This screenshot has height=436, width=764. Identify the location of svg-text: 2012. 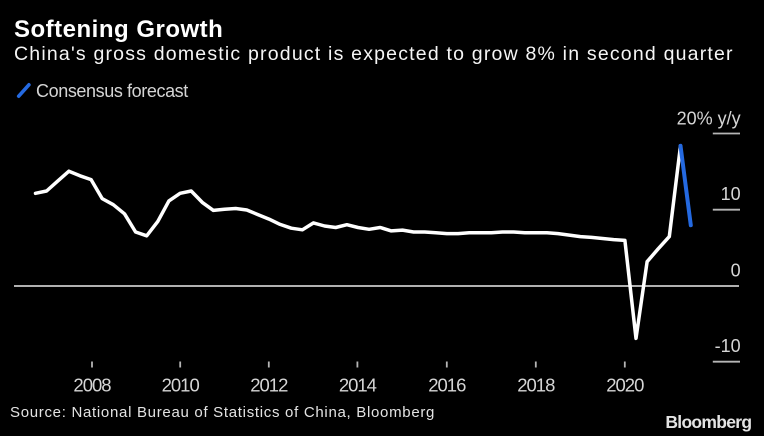
(269, 384).